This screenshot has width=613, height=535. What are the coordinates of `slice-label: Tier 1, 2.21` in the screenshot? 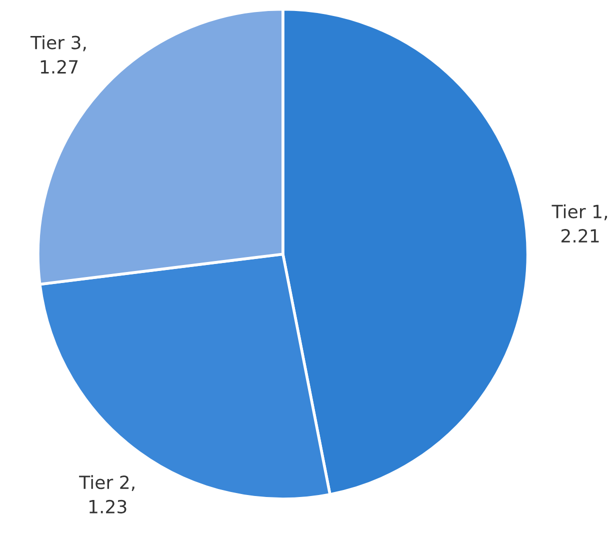 It's located at (579, 223).